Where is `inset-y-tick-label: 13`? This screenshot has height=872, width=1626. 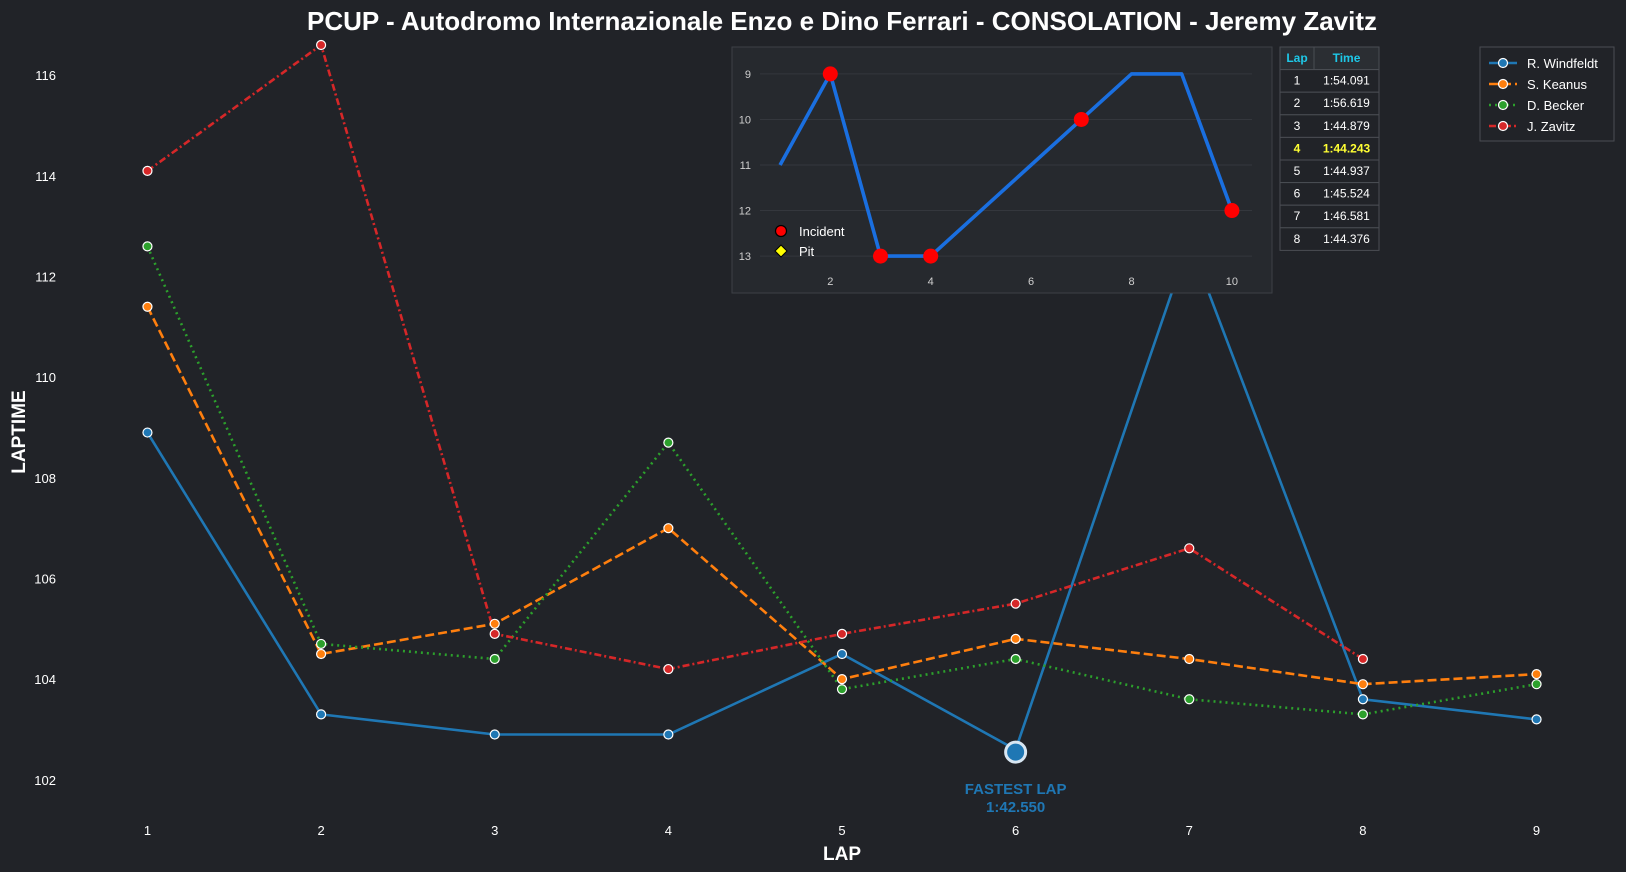
inset-y-tick-label: 13 is located at coordinates (745, 257).